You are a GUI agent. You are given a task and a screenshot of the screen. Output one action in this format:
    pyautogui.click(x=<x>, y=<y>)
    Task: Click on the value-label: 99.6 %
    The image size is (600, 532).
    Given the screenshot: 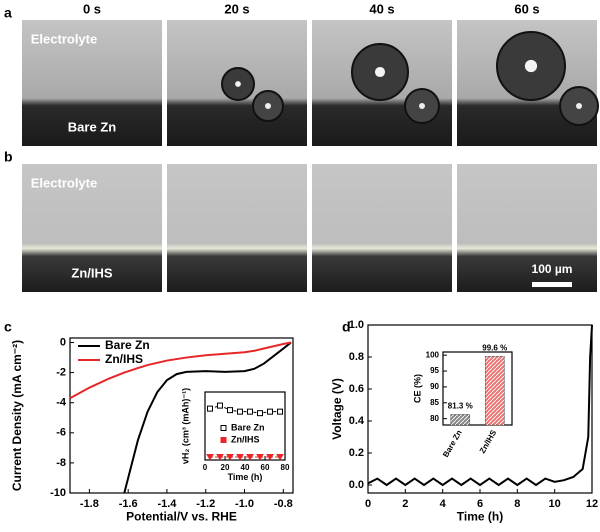 What is the action you would take?
    pyautogui.click(x=494, y=348)
    